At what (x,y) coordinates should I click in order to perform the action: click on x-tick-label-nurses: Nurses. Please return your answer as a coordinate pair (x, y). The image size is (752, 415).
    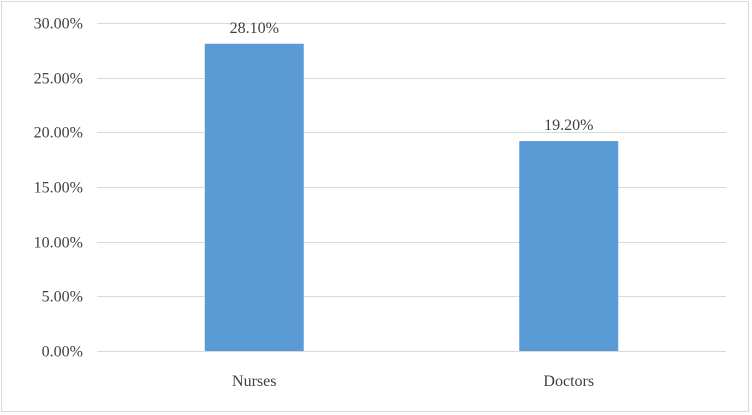
    Looking at the image, I should click on (254, 381).